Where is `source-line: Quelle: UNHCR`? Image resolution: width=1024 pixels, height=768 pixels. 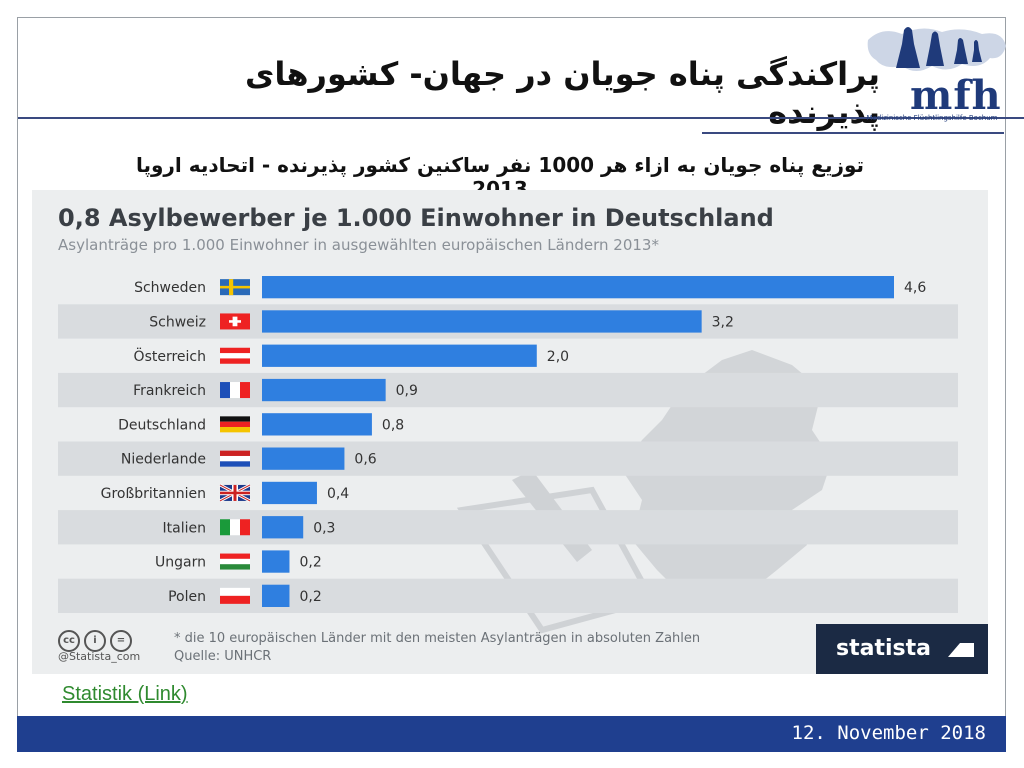 source-line: Quelle: UNHCR is located at coordinates (222, 656).